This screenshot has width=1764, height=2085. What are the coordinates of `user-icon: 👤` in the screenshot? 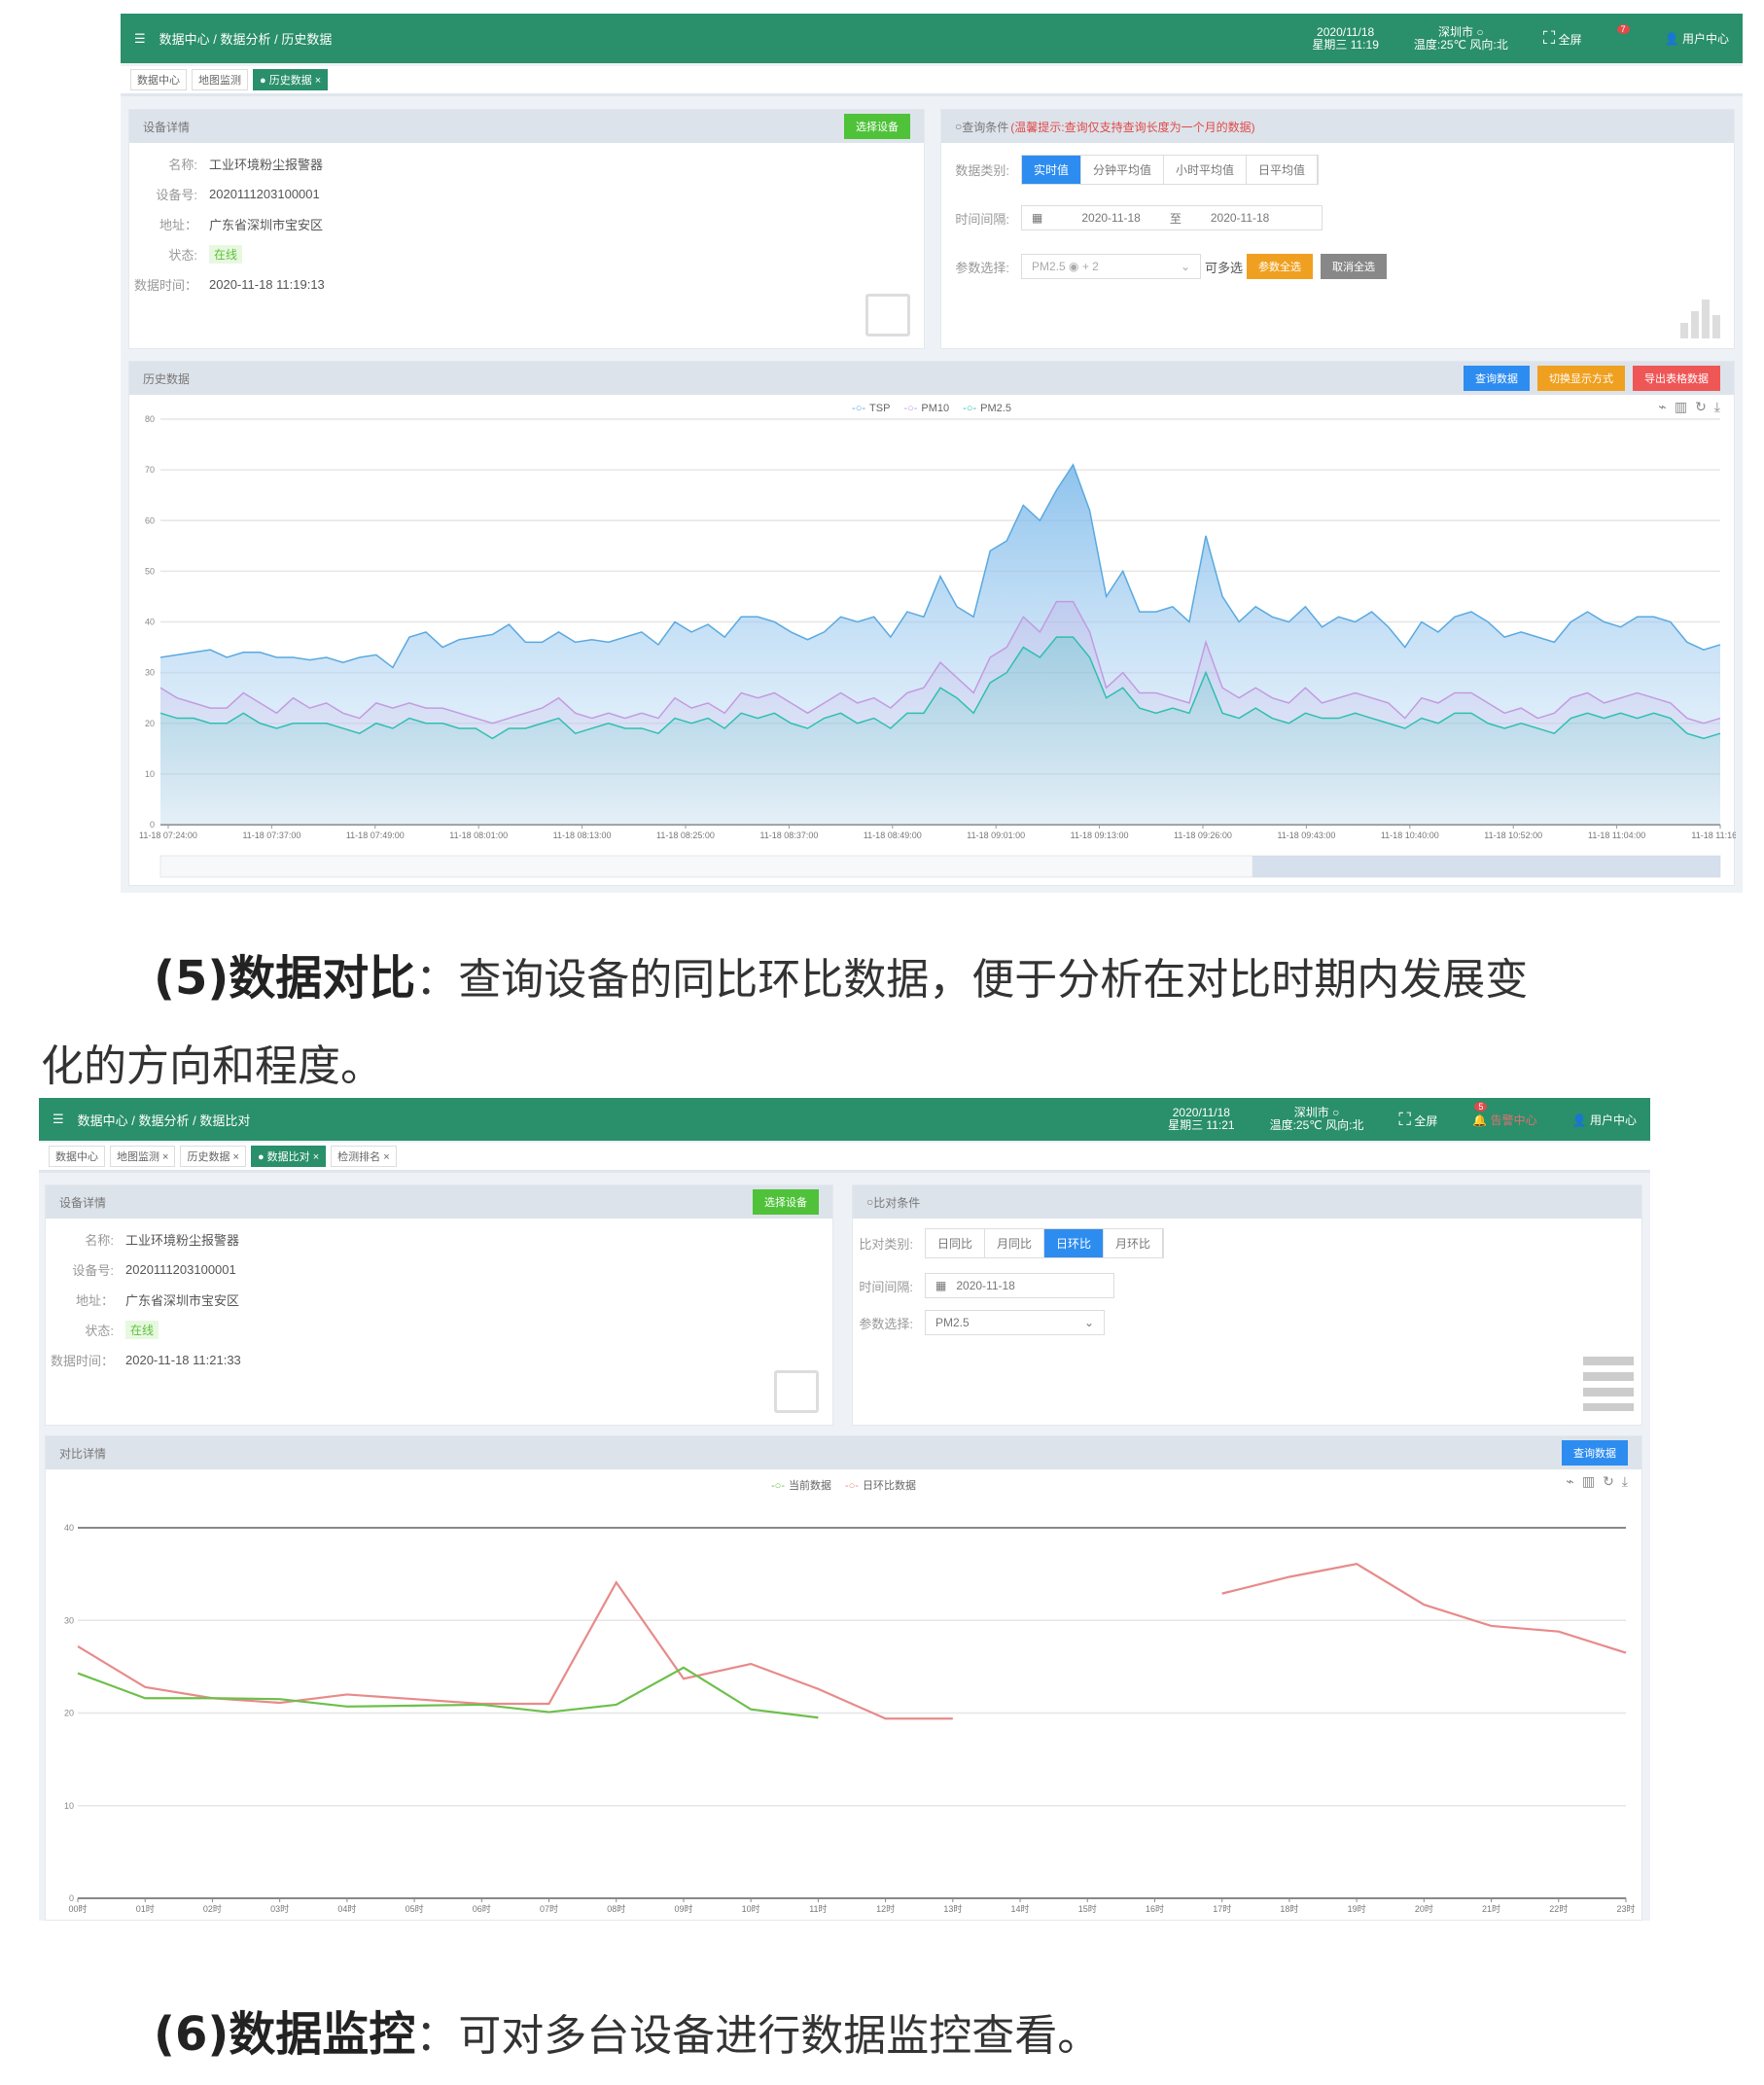 It's located at (1671, 39).